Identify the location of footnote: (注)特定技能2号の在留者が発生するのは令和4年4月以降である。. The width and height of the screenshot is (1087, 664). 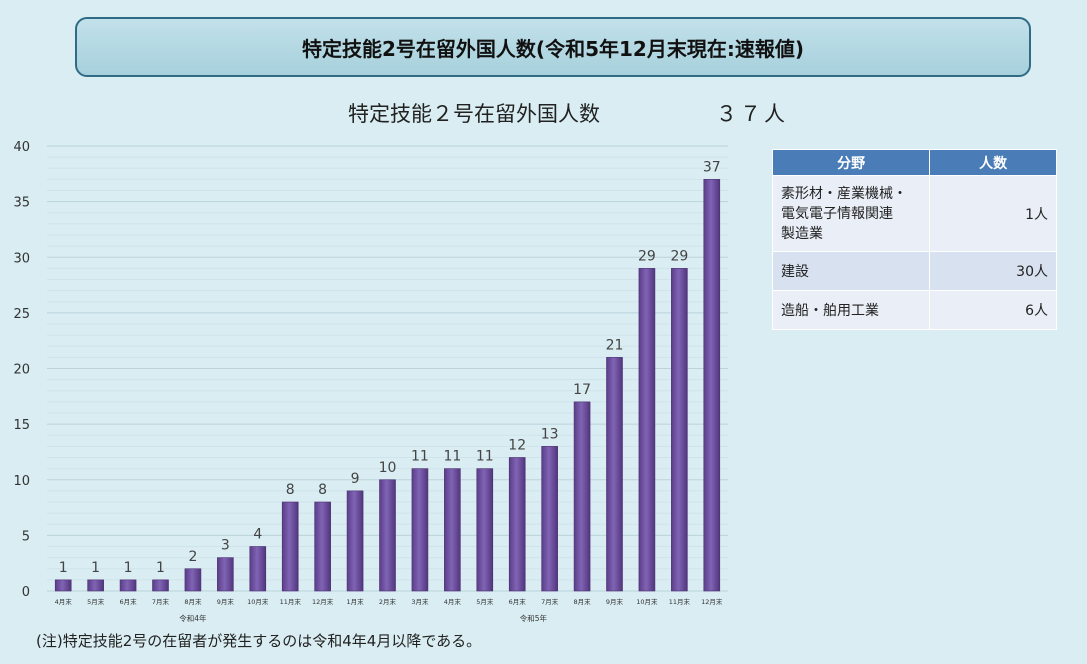
(259, 641).